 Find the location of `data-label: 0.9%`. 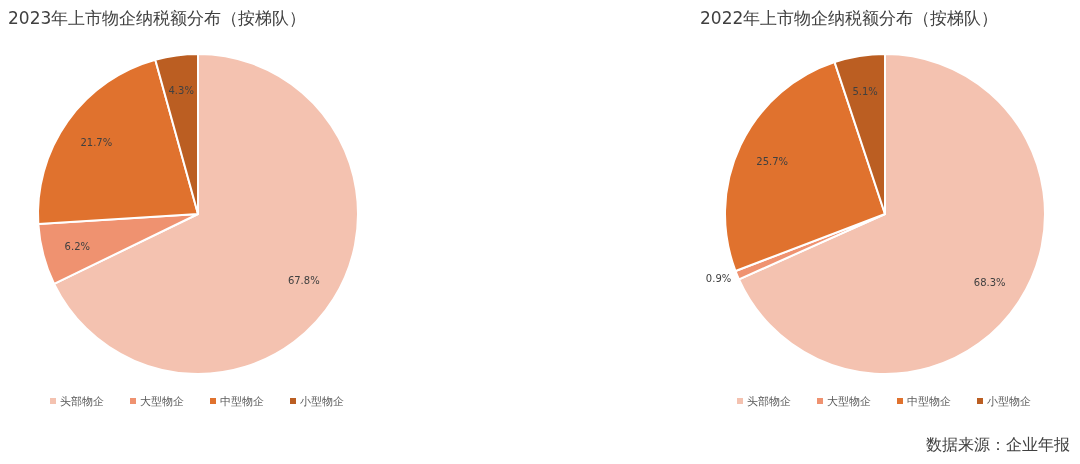

data-label: 0.9% is located at coordinates (718, 278).